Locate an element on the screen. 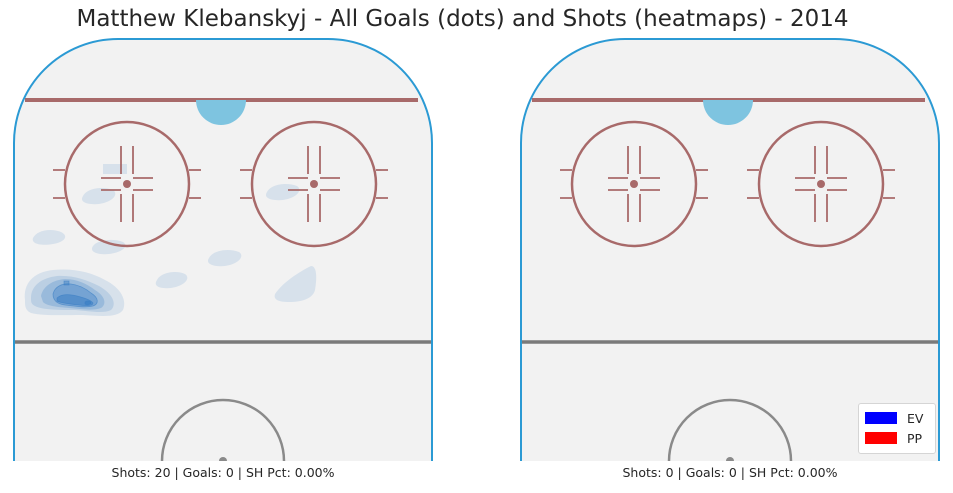 The height and width of the screenshot is (493, 953). legend-label-pp: PP is located at coordinates (914, 438).